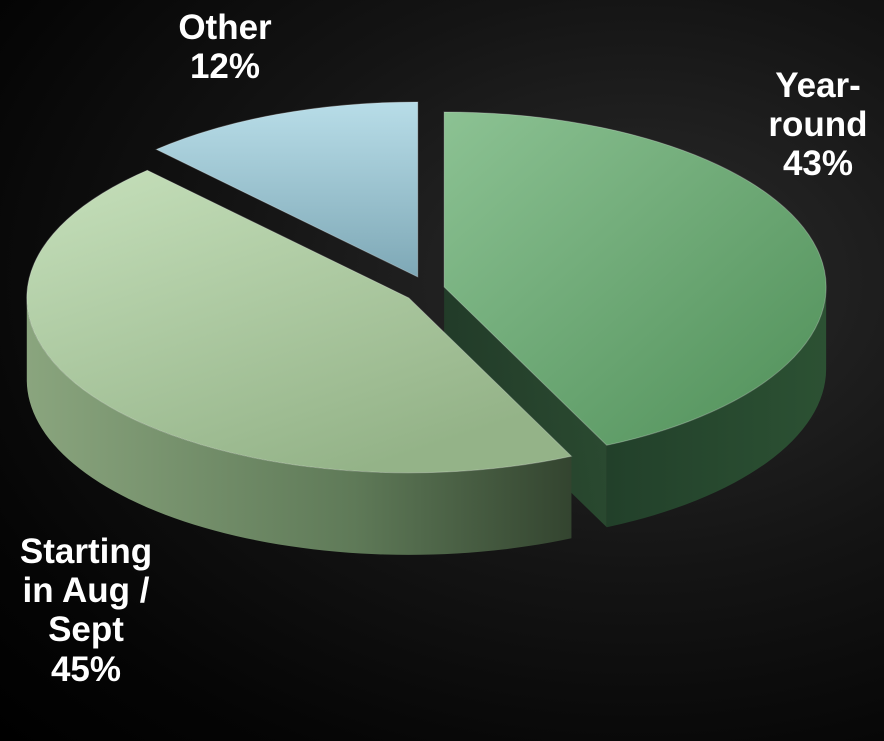 Image resolution: width=884 pixels, height=741 pixels. Describe the element at coordinates (86, 551) in the screenshot. I see `label-line: Starting` at that location.